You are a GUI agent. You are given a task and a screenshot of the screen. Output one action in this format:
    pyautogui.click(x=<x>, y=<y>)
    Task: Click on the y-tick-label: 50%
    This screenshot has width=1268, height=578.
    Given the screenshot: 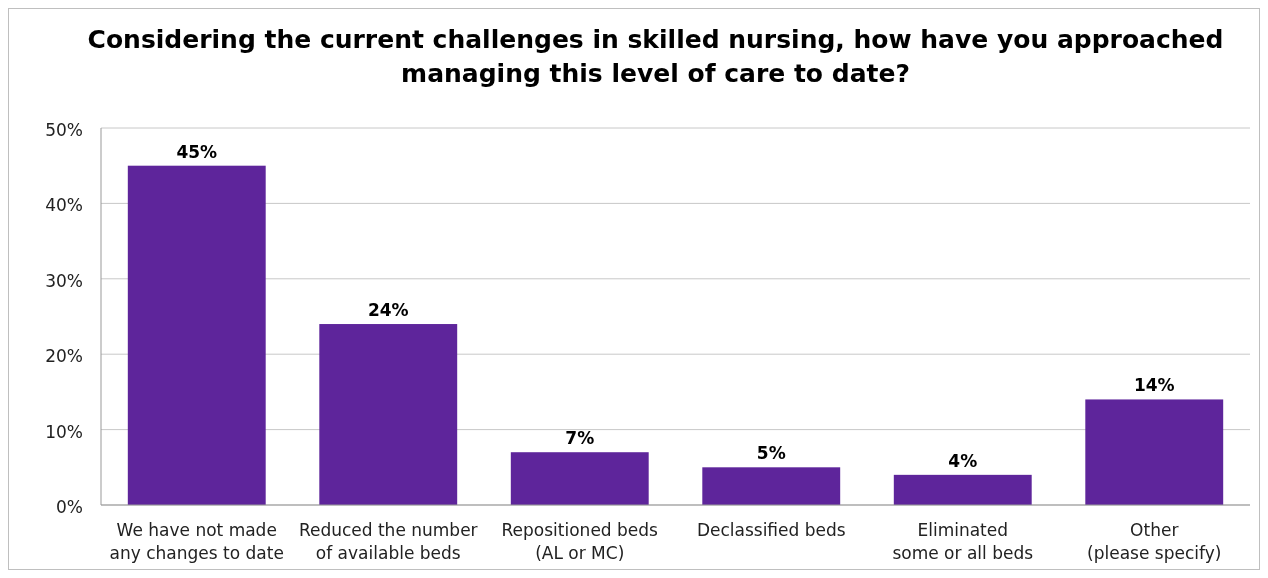 What is the action you would take?
    pyautogui.click(x=64, y=130)
    